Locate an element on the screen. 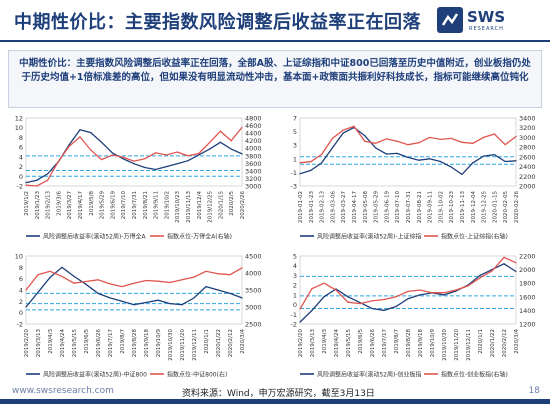  y-right-tick-label: 4800 is located at coordinates (253, 119).